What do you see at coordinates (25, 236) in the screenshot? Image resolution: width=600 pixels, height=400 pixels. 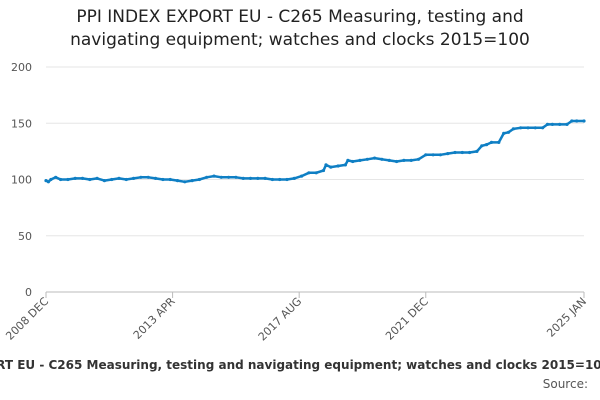 I see `y-tick-label: 50` at bounding box center [25, 236].